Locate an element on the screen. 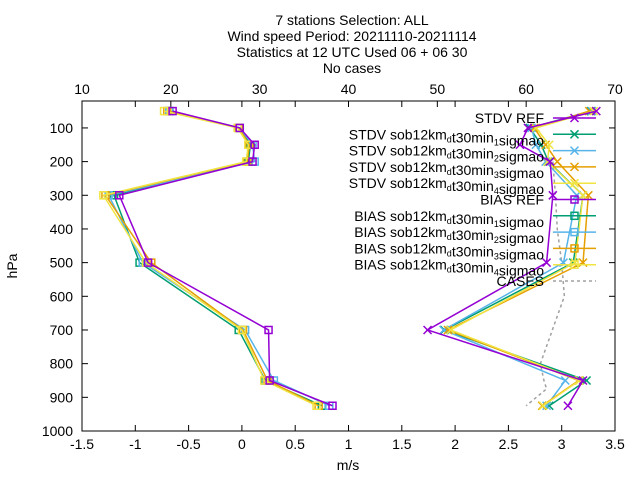  x-top-ticks: 10 20 30 40 50 60 70 is located at coordinates (348, 94).